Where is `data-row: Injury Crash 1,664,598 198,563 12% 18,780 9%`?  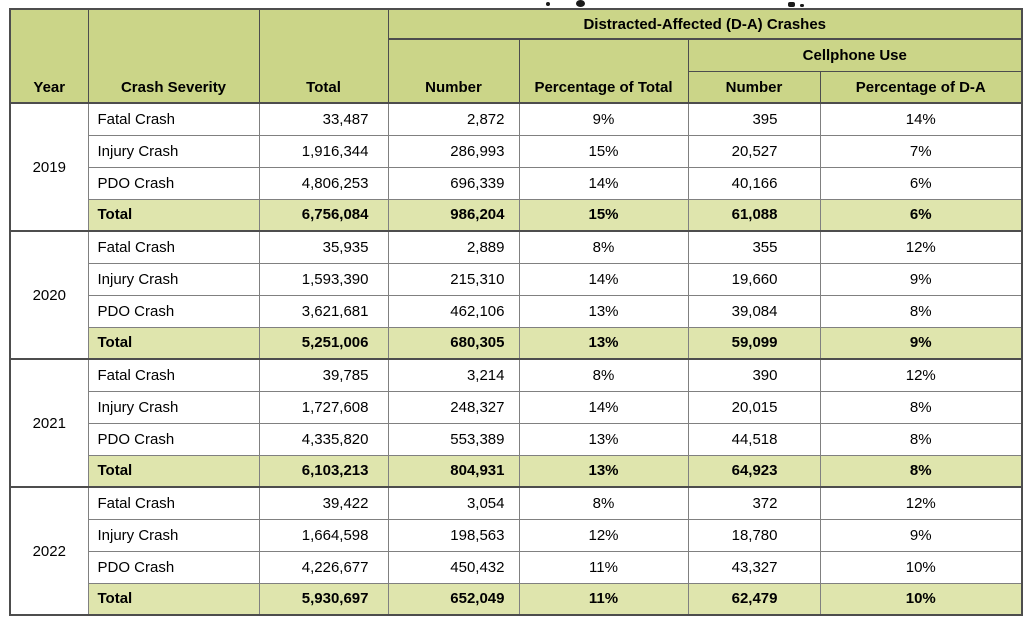 data-row: Injury Crash 1,664,598 198,563 12% 18,780 9% is located at coordinates (516, 535).